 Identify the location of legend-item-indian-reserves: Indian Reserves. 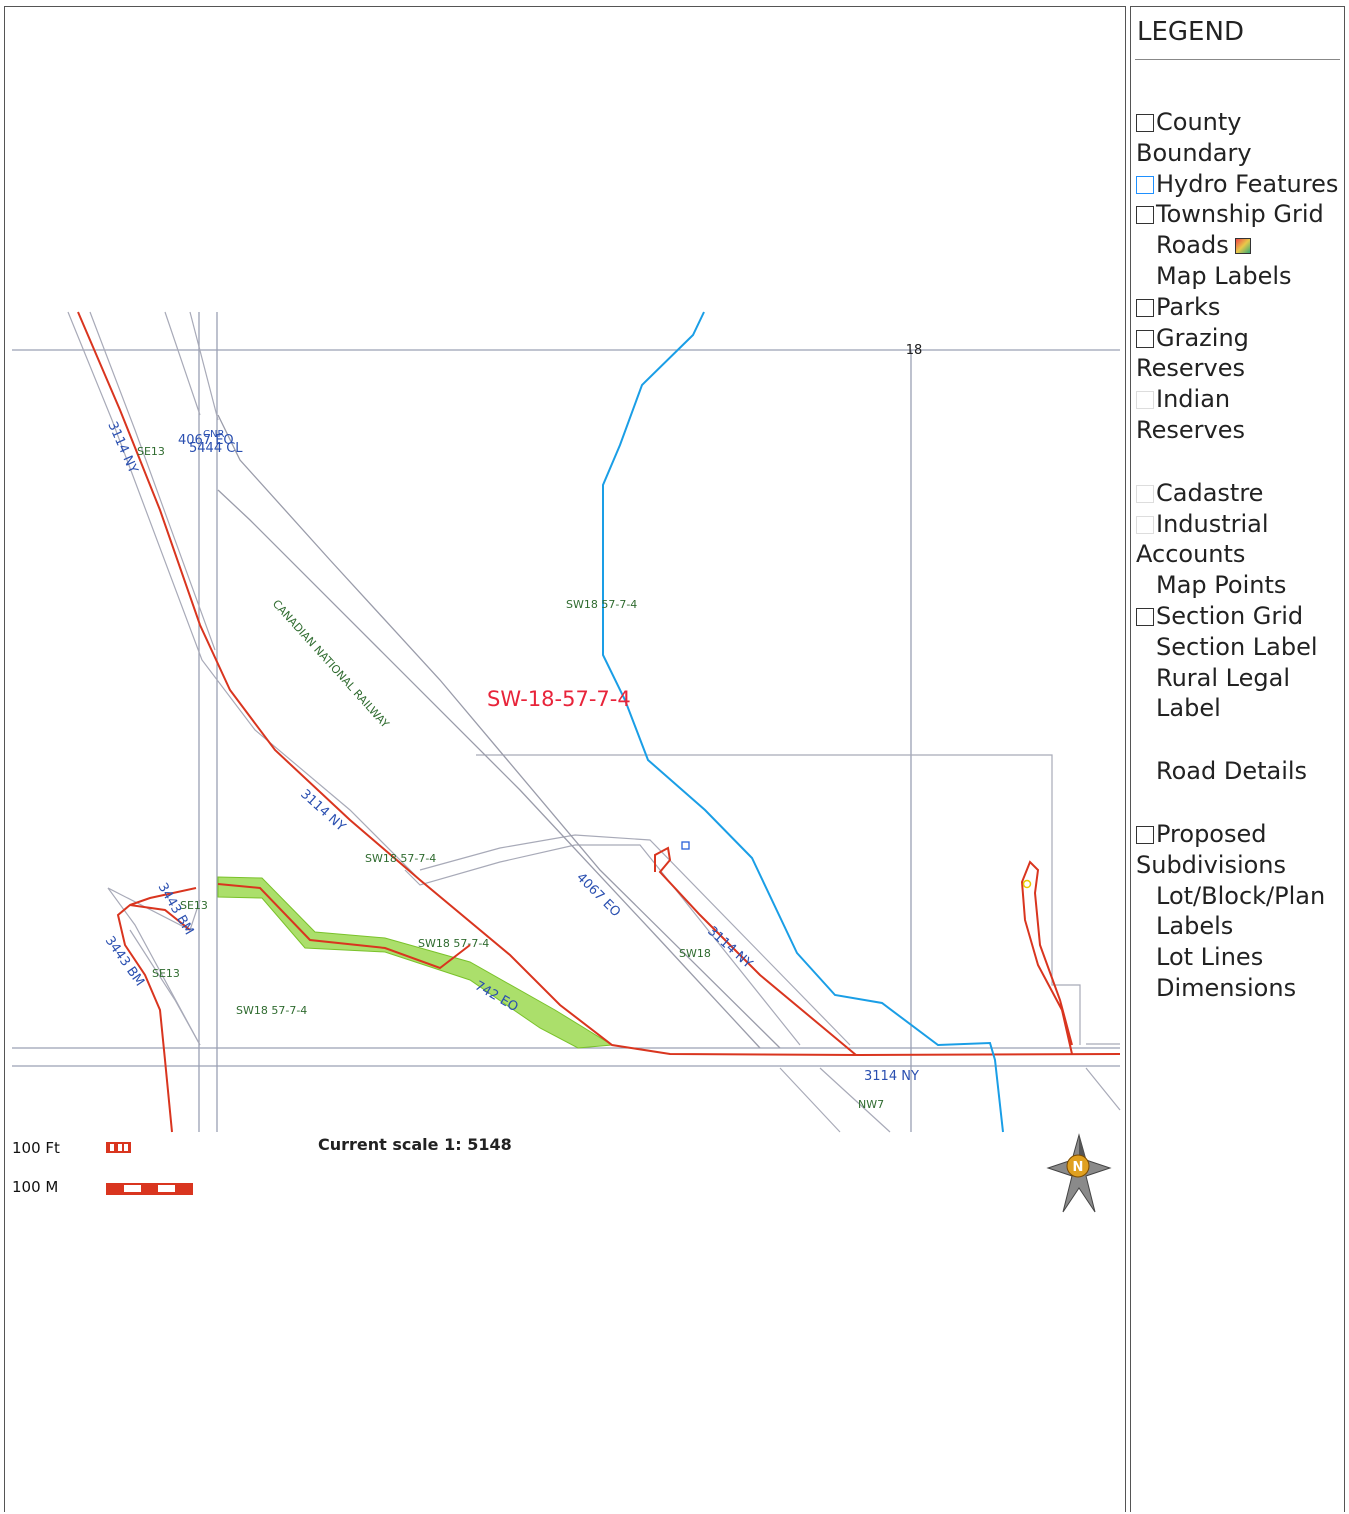
(1240, 415).